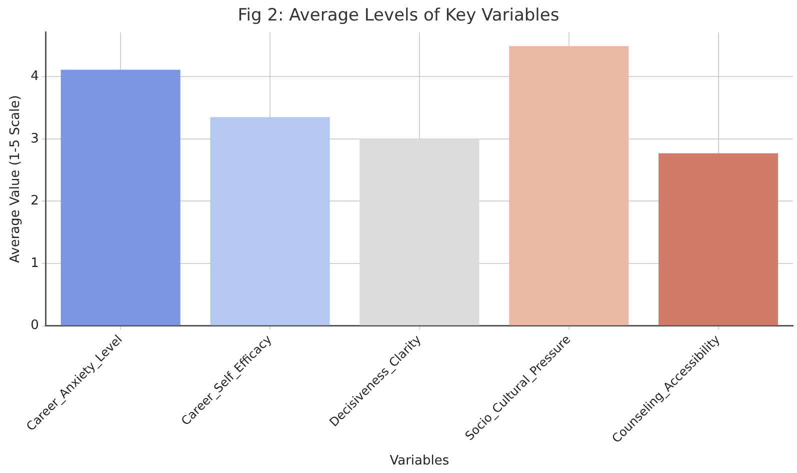 Image resolution: width=797 pixels, height=473 pixels. Describe the element at coordinates (34, 201) in the screenshot. I see `y-tick-label: 2` at that location.